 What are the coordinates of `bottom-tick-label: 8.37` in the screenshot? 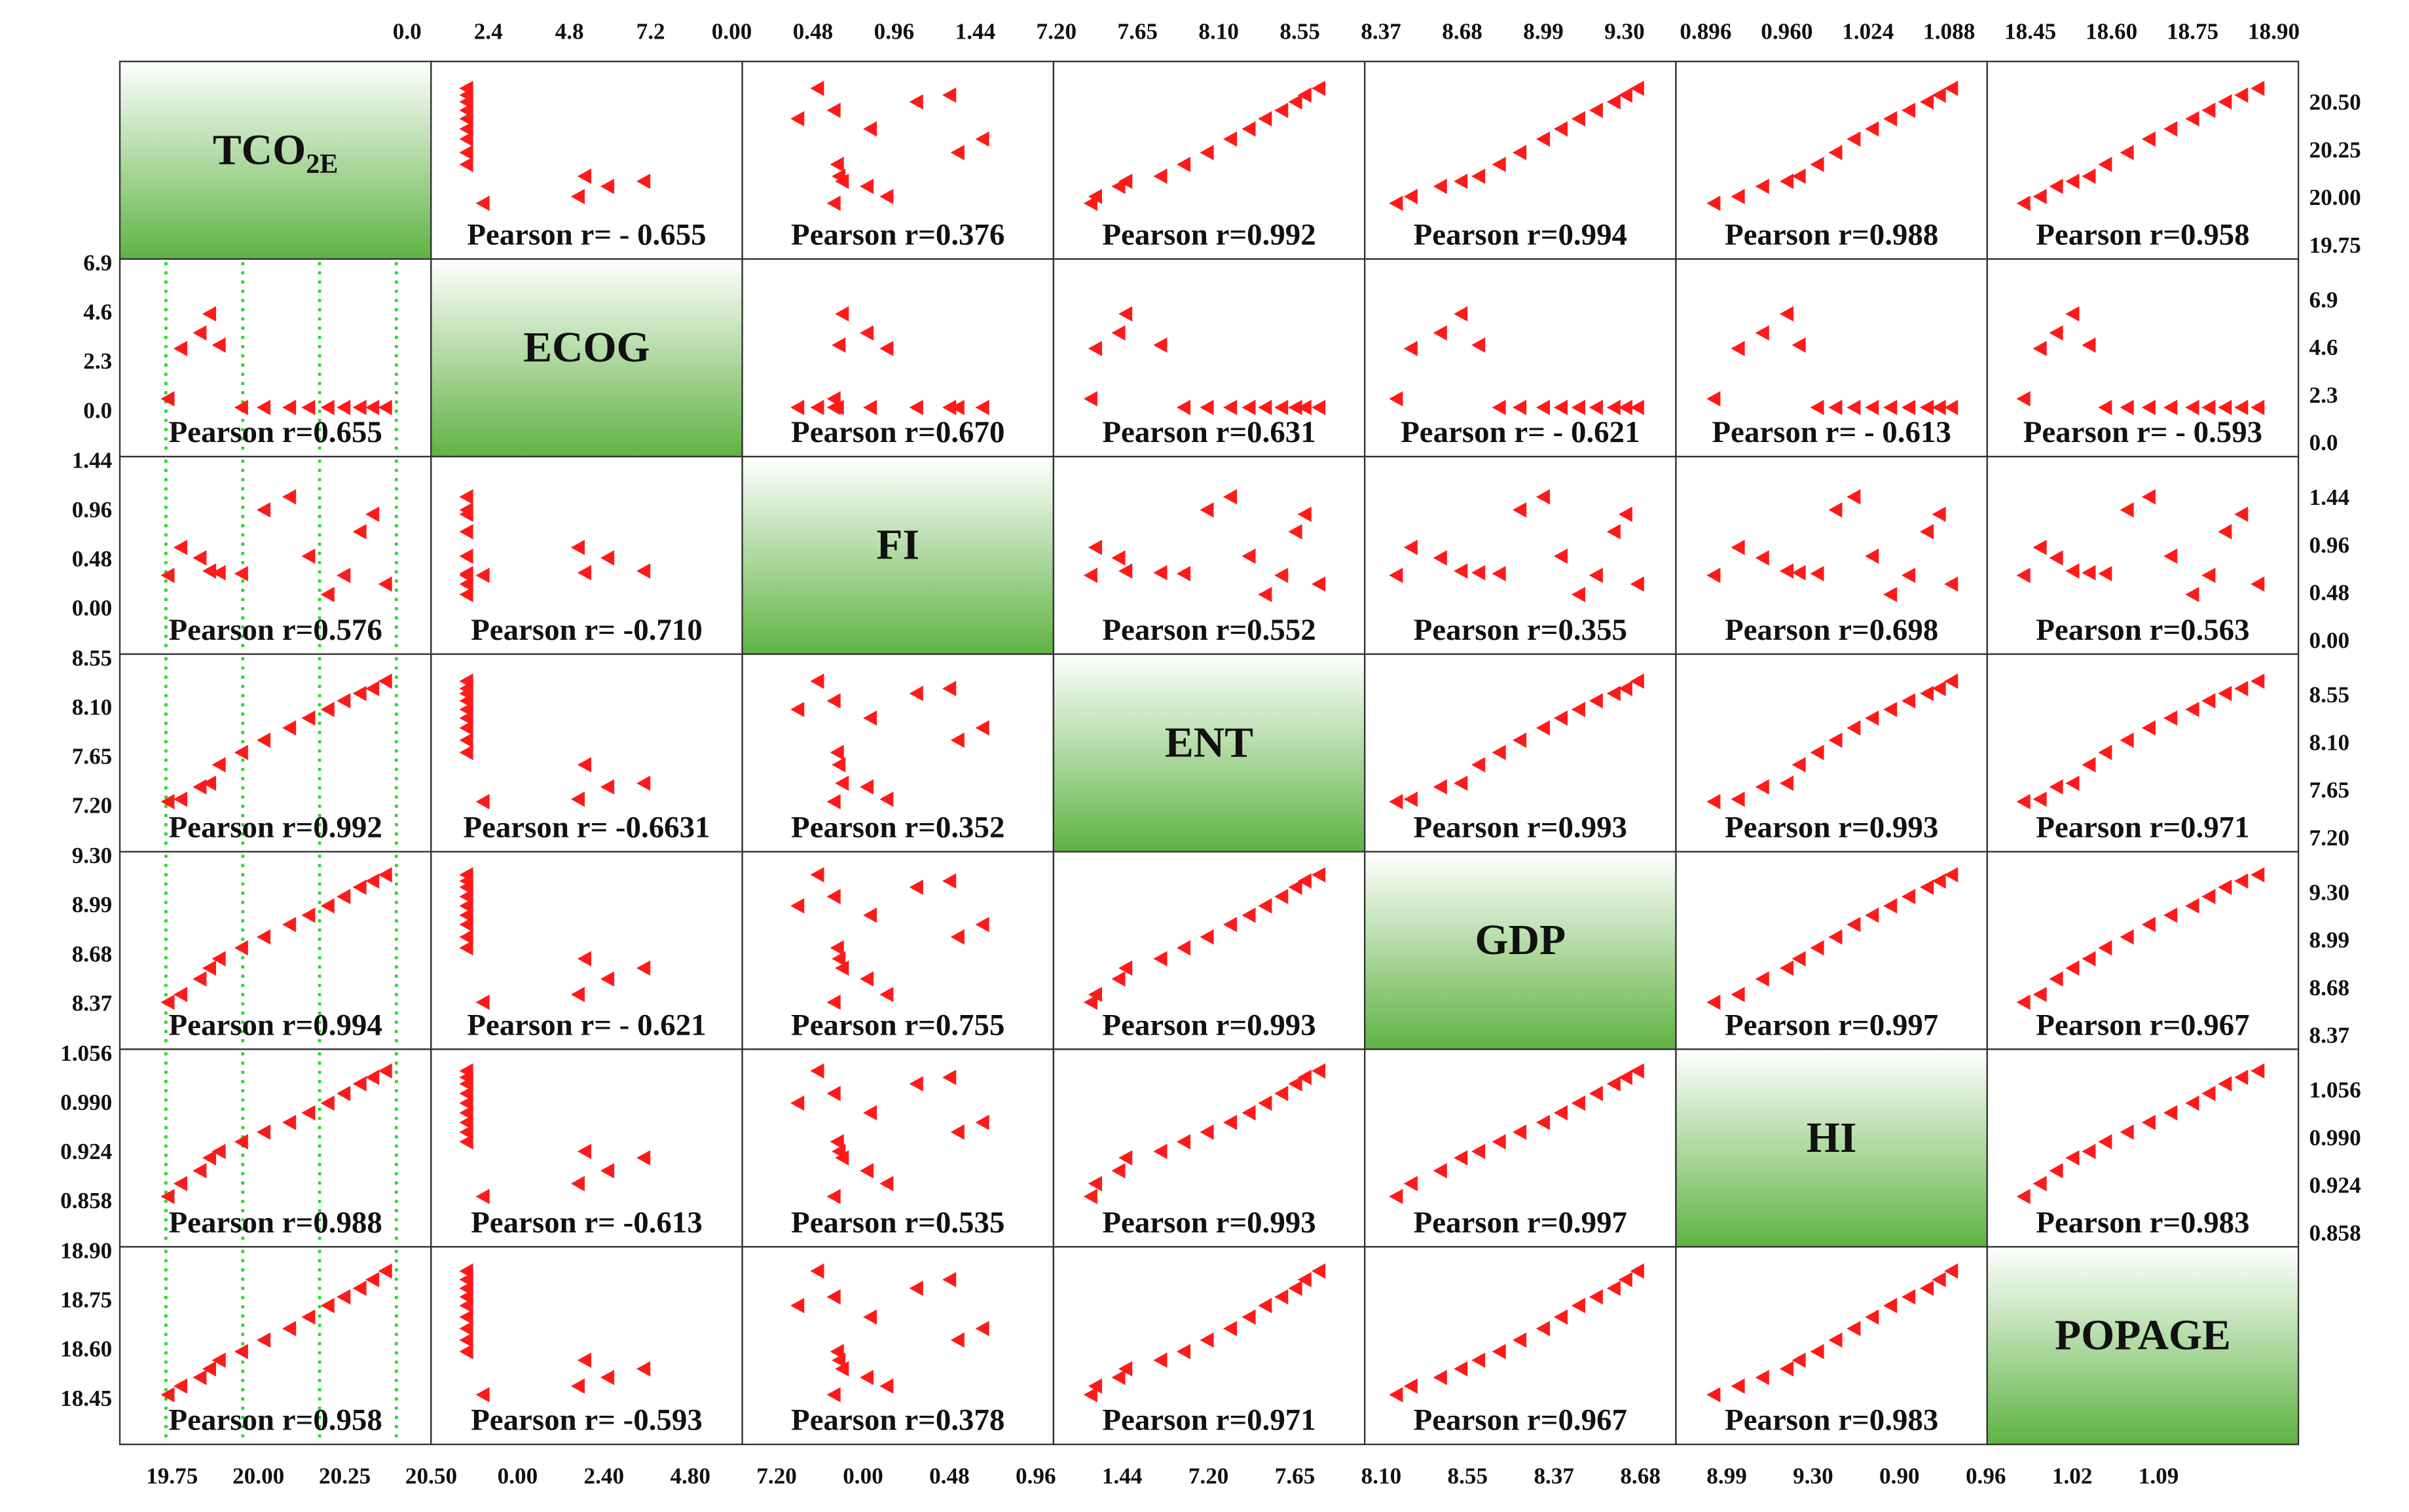 It's located at (1554, 1475).